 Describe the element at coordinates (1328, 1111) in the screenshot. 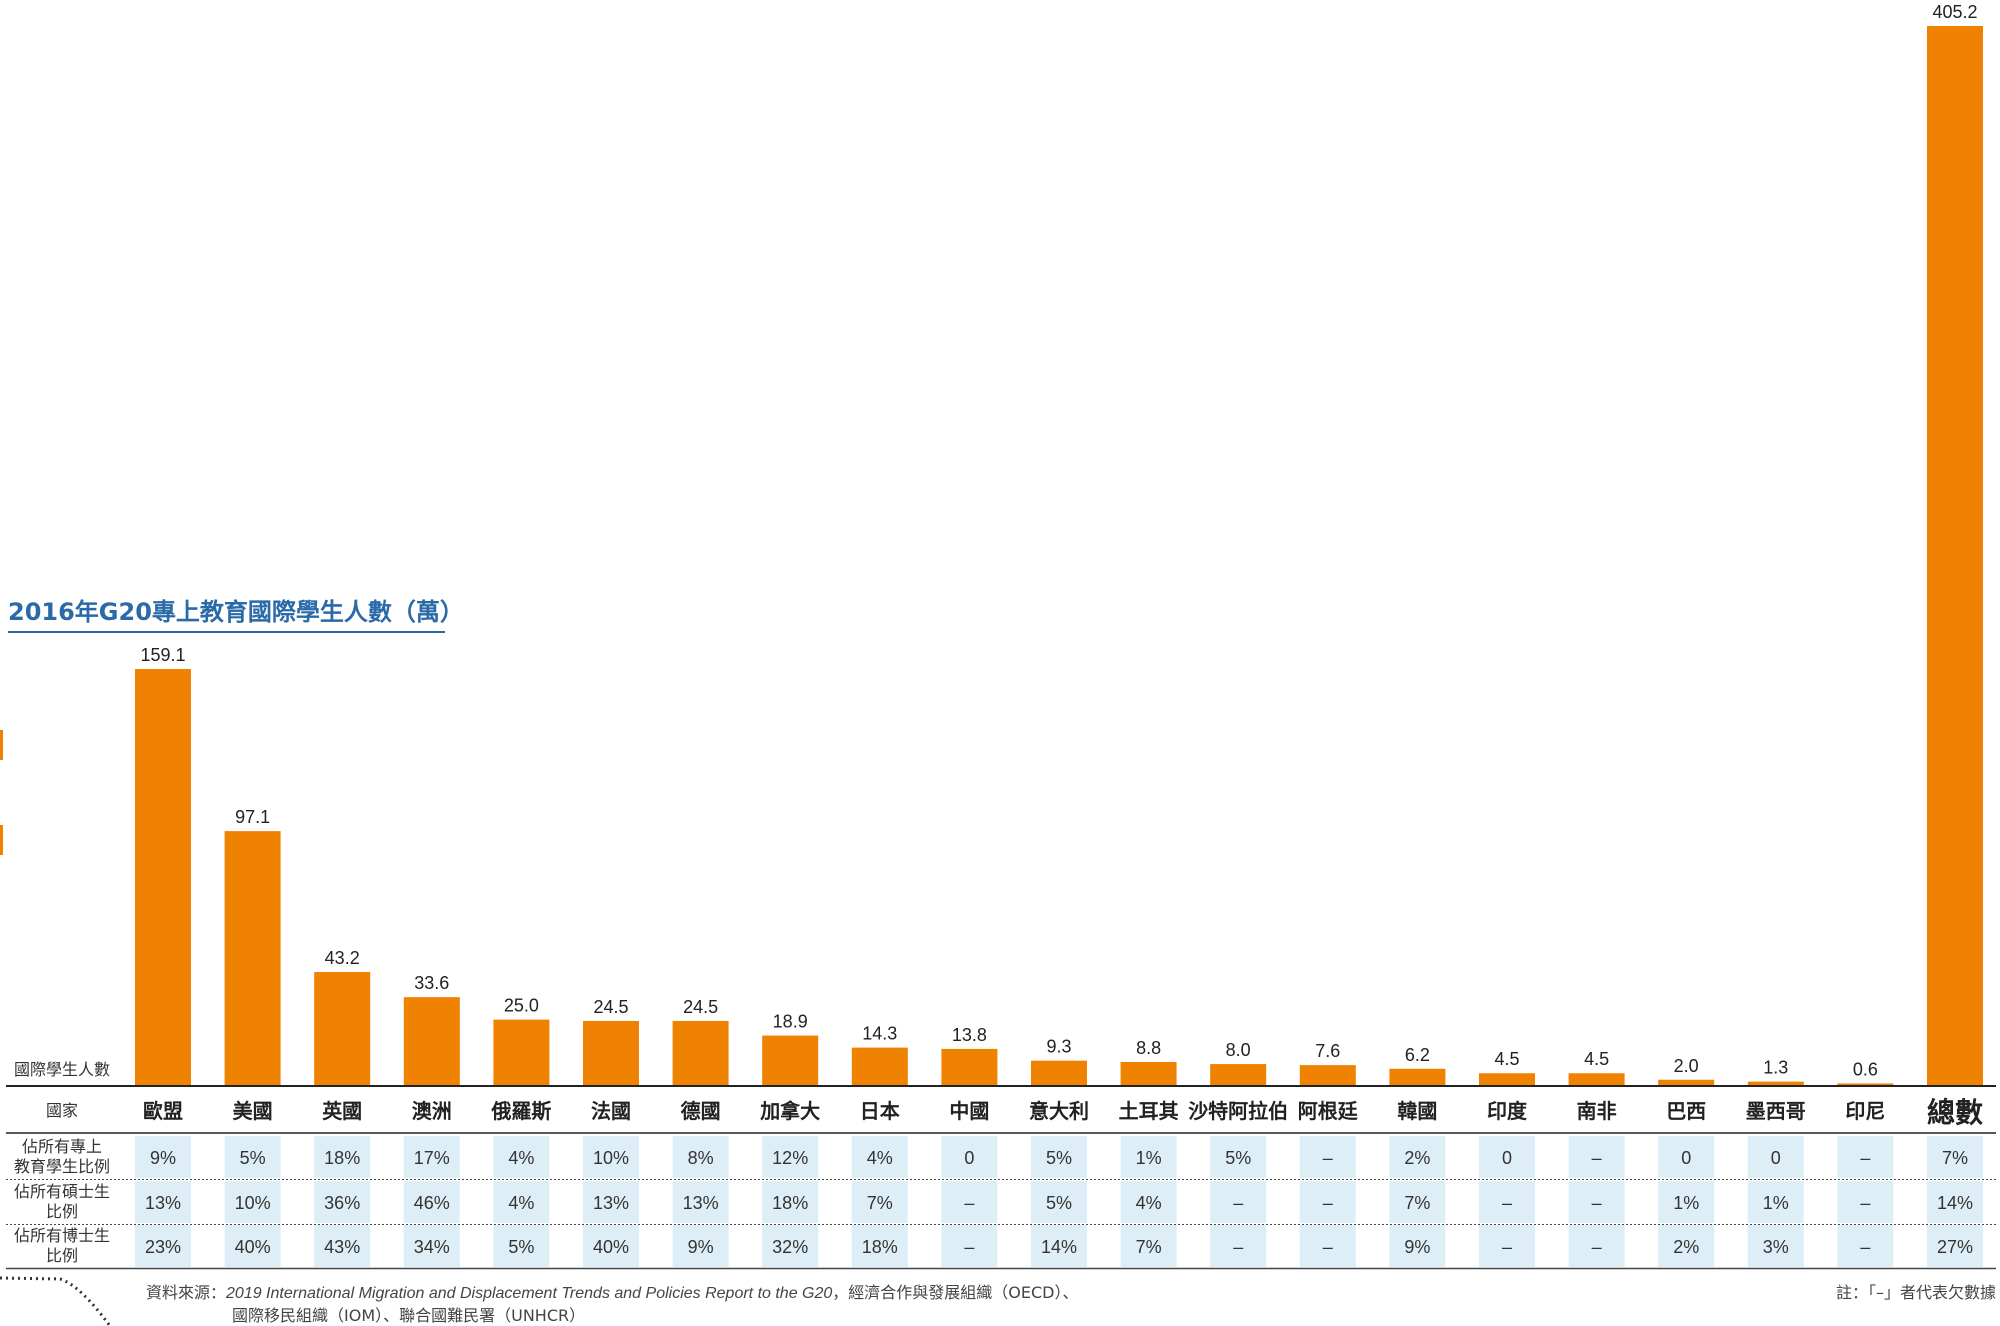

I see `category-label: 阿根廷` at that location.